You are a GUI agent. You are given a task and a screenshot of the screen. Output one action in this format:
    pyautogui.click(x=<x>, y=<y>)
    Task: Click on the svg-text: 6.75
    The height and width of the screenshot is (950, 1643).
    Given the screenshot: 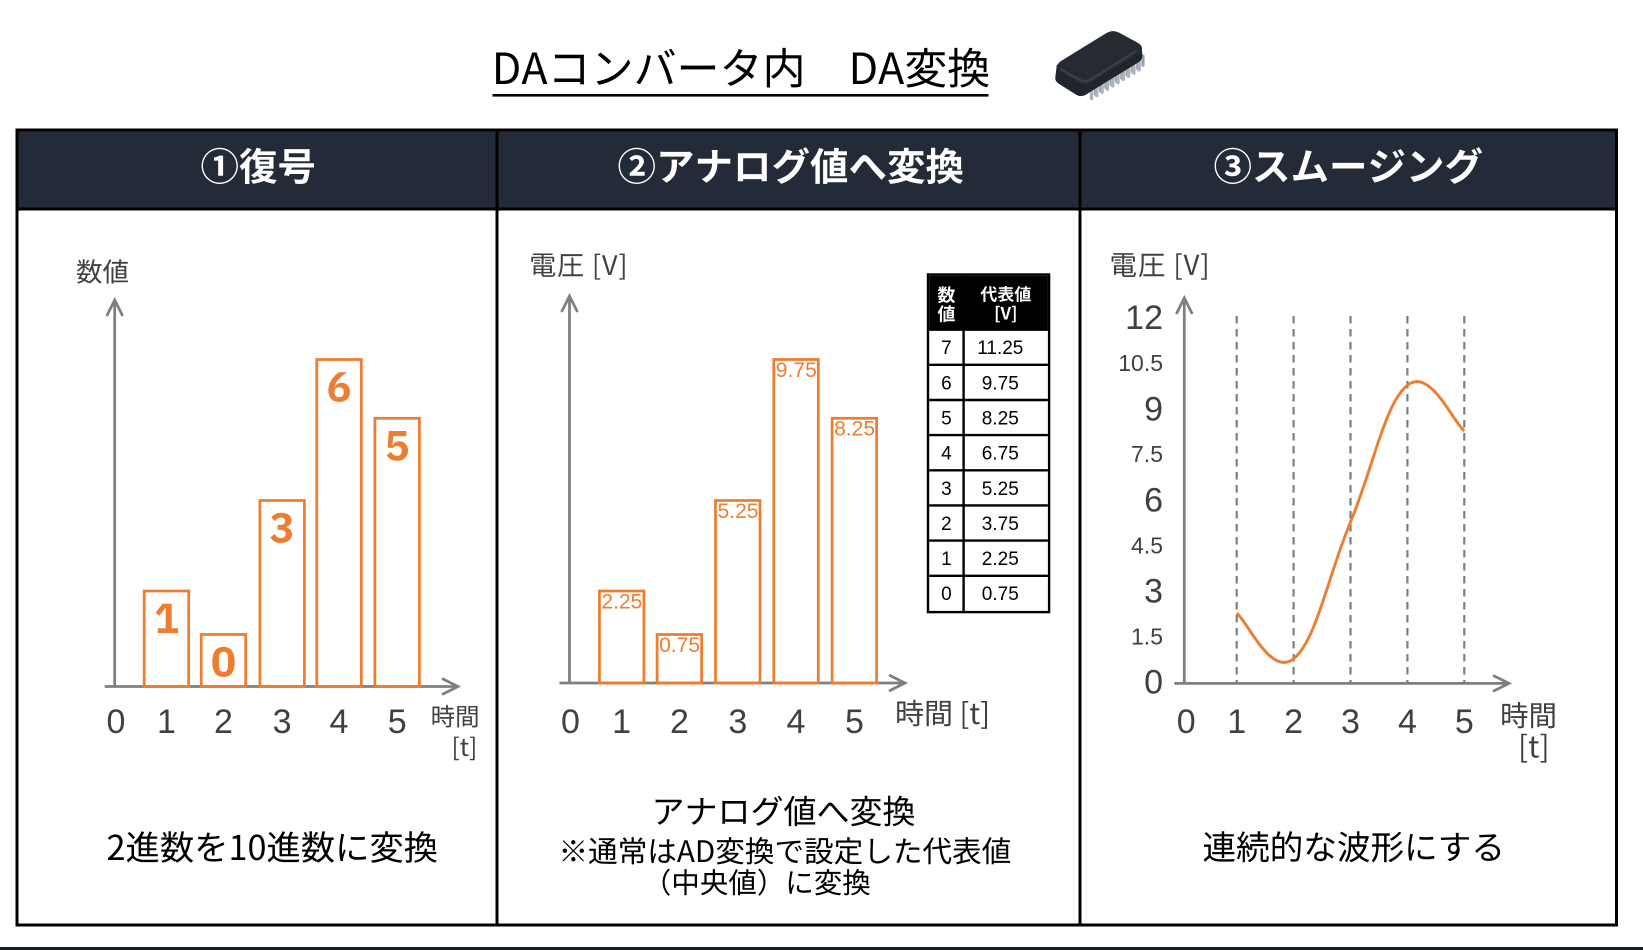 What is the action you would take?
    pyautogui.click(x=1000, y=454)
    